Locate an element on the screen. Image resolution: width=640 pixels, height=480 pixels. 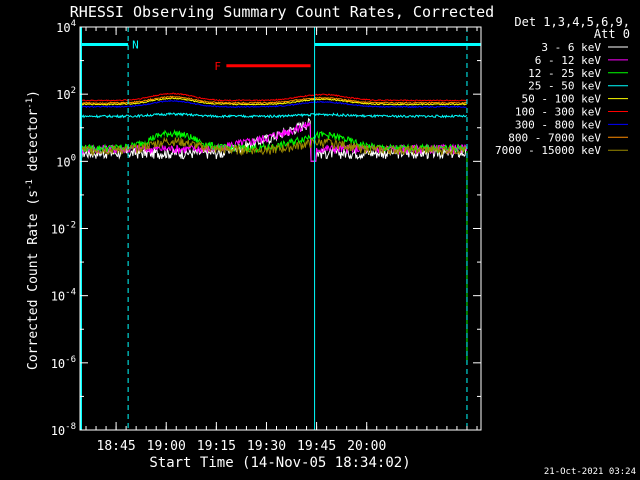
legend-label: 50 - 100 keV is located at coordinates (562, 99).